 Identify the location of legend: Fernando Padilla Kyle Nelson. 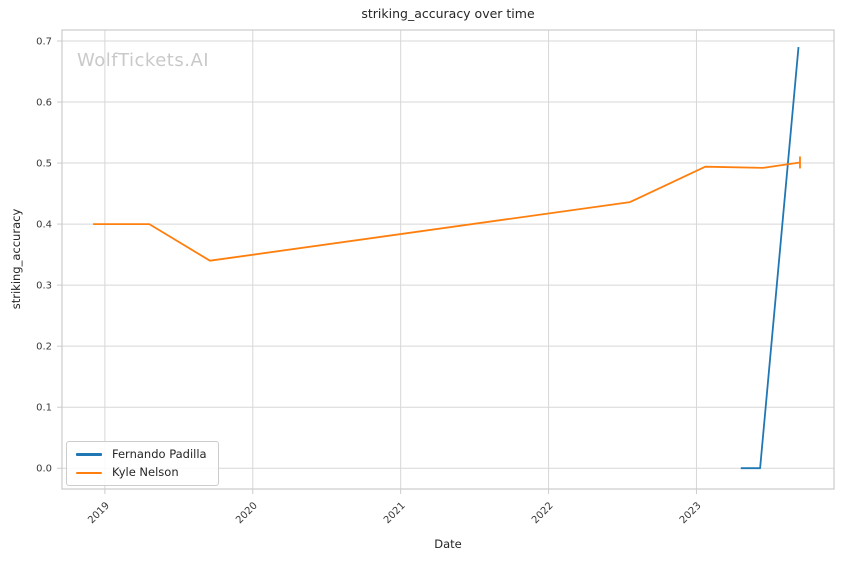
(142, 464).